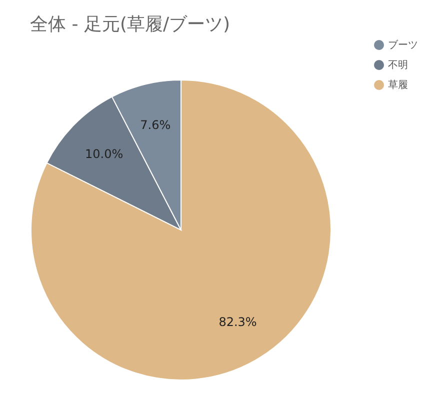 The height and width of the screenshot is (395, 442). I want to click on legend-label: ブーツ, so click(403, 45).